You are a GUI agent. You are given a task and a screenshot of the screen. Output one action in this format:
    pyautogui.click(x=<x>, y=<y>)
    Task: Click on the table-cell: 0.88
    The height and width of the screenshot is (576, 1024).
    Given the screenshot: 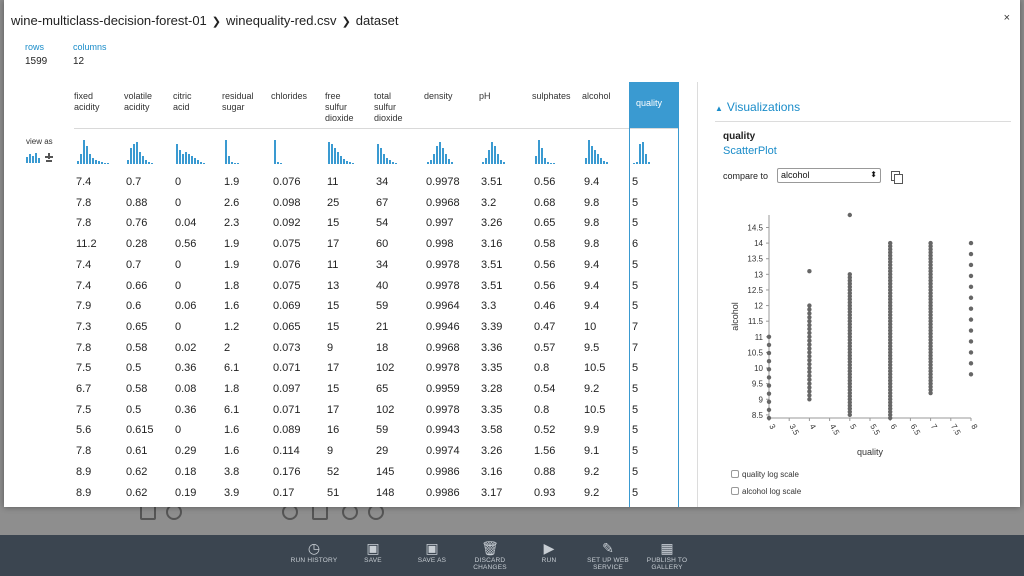 What is the action you would take?
    pyautogui.click(x=545, y=471)
    